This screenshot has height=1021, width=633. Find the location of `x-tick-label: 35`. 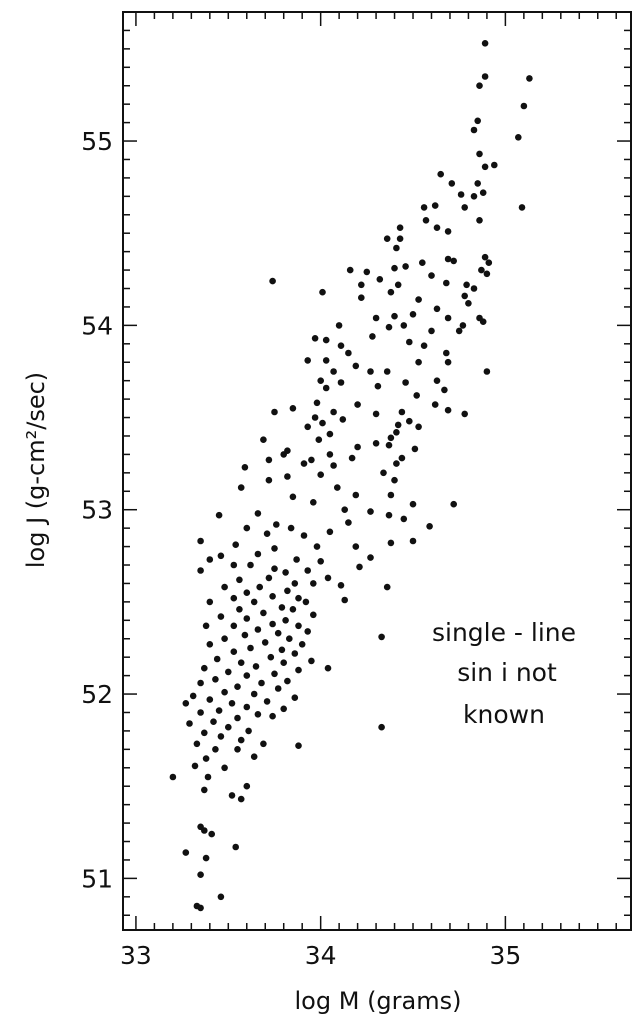

x-tick-label: 35 is located at coordinates (505, 955).